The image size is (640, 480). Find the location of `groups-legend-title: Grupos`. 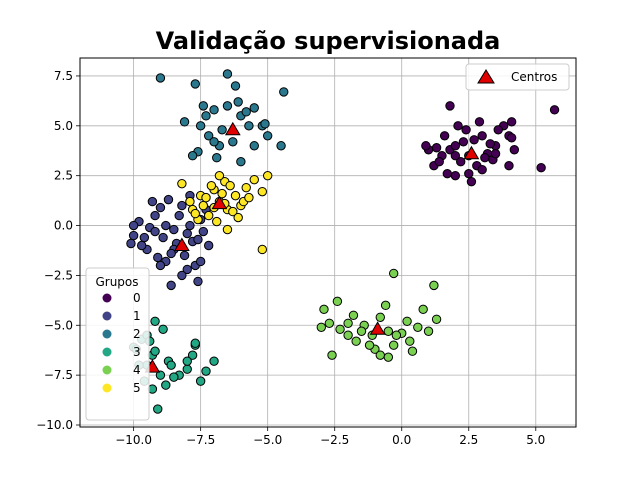

groups-legend-title: Grupos is located at coordinates (116, 282).